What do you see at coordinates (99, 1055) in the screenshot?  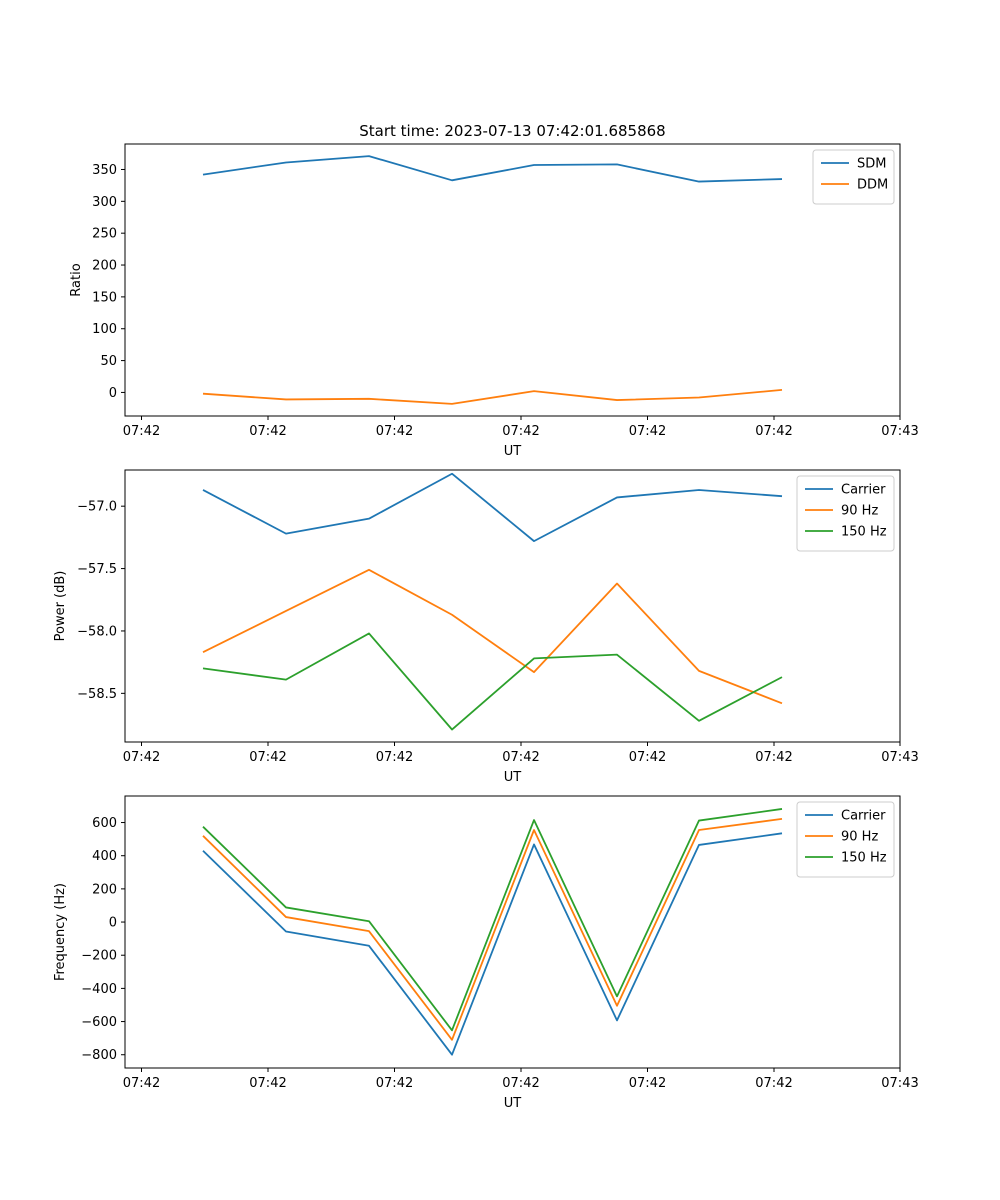 I see `y-tick-label: −800` at bounding box center [99, 1055].